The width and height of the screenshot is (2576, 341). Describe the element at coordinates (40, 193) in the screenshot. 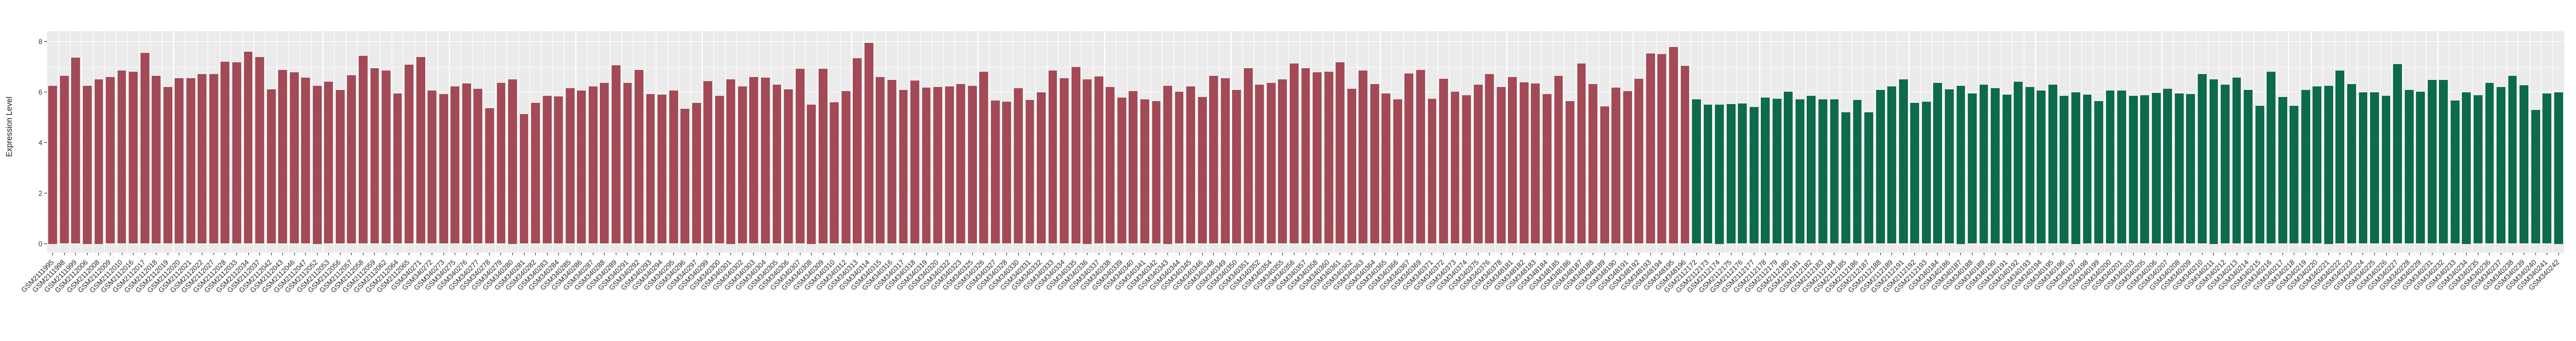

I see `y-tick-label: 2` at that location.